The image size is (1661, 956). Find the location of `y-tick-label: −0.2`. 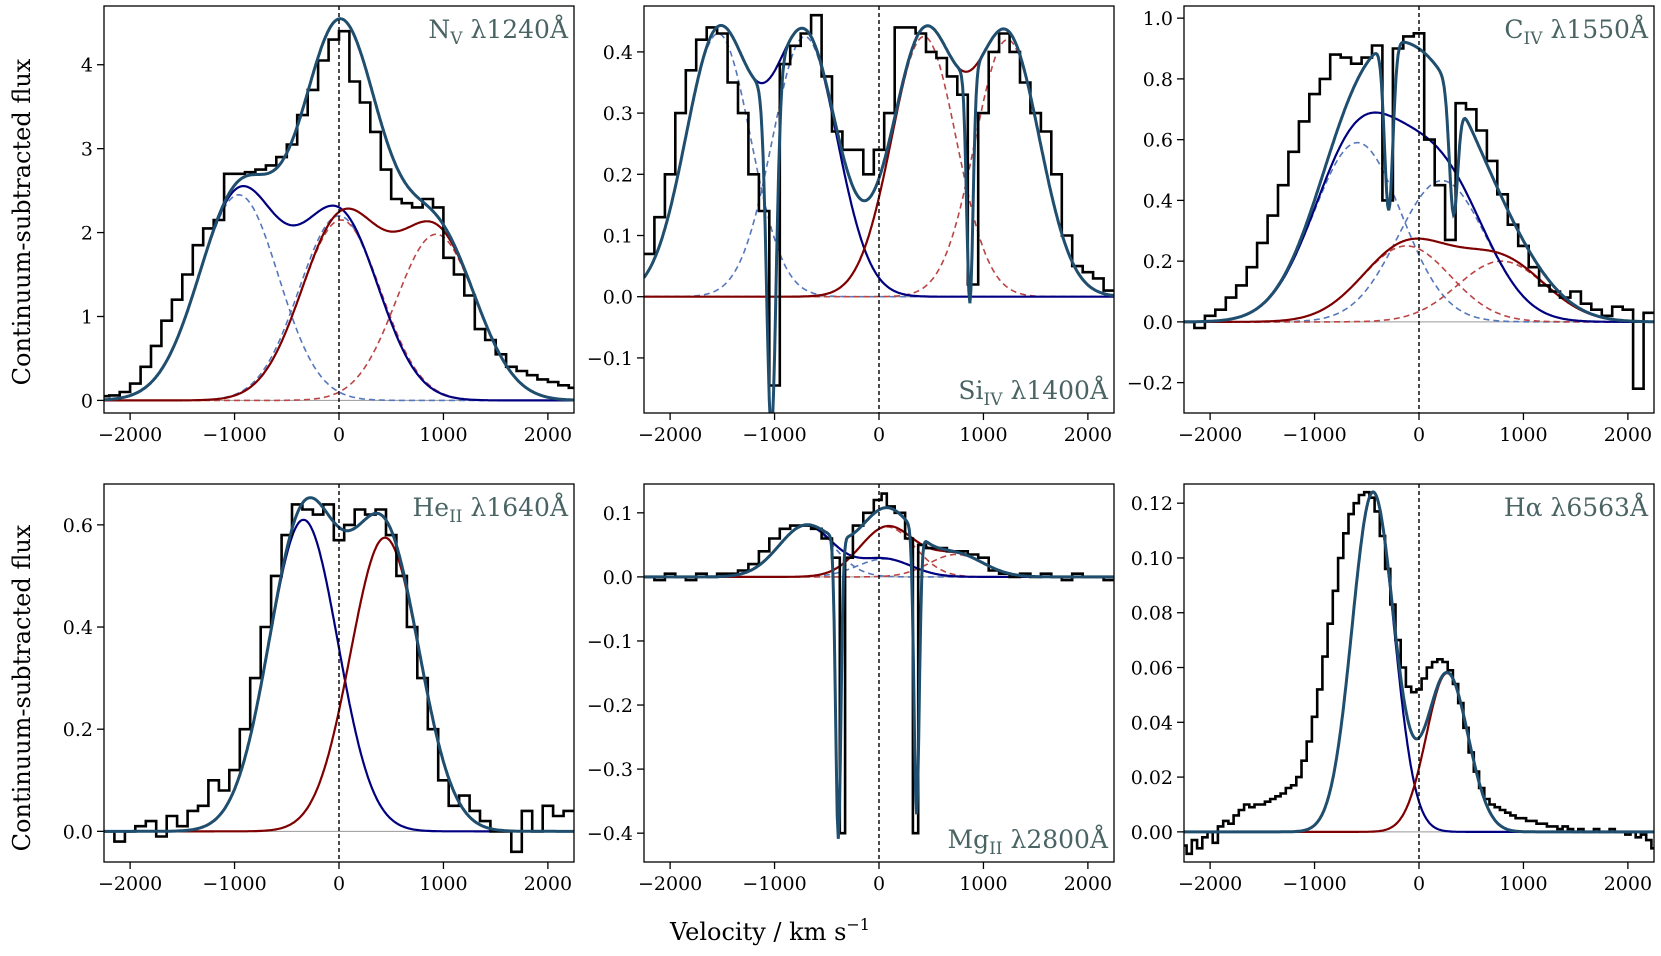

y-tick-label: −0.2 is located at coordinates (610, 706).